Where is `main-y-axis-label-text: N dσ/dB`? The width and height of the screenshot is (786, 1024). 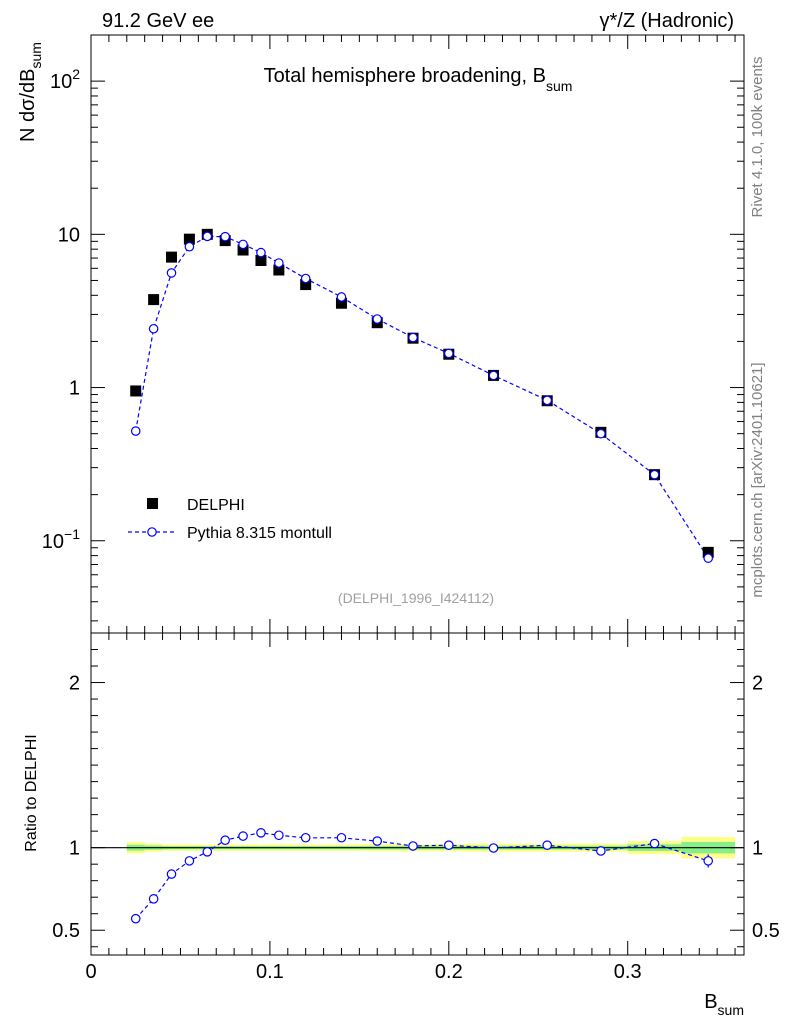 main-y-axis-label-text: N dσ/dB is located at coordinates (28, 105).